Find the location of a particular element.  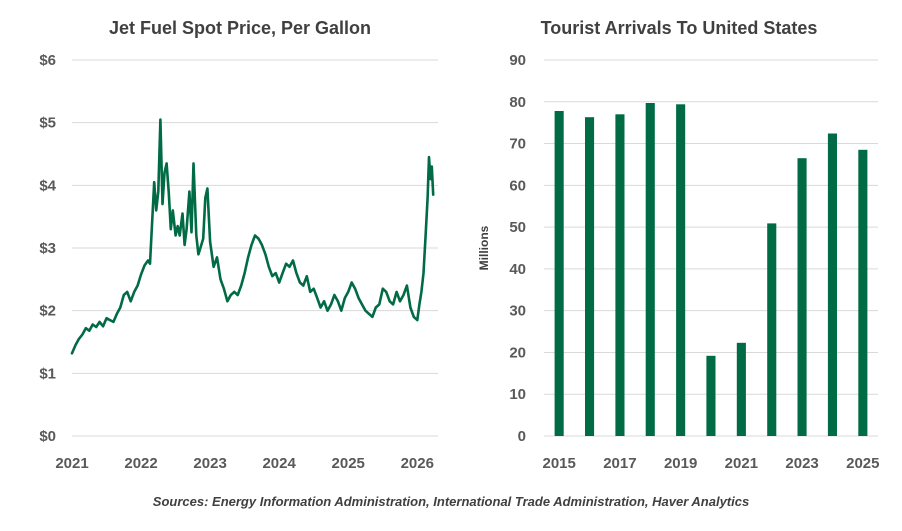

tourist-arrivals-x-tick-label: 2019 is located at coordinates (680, 463).